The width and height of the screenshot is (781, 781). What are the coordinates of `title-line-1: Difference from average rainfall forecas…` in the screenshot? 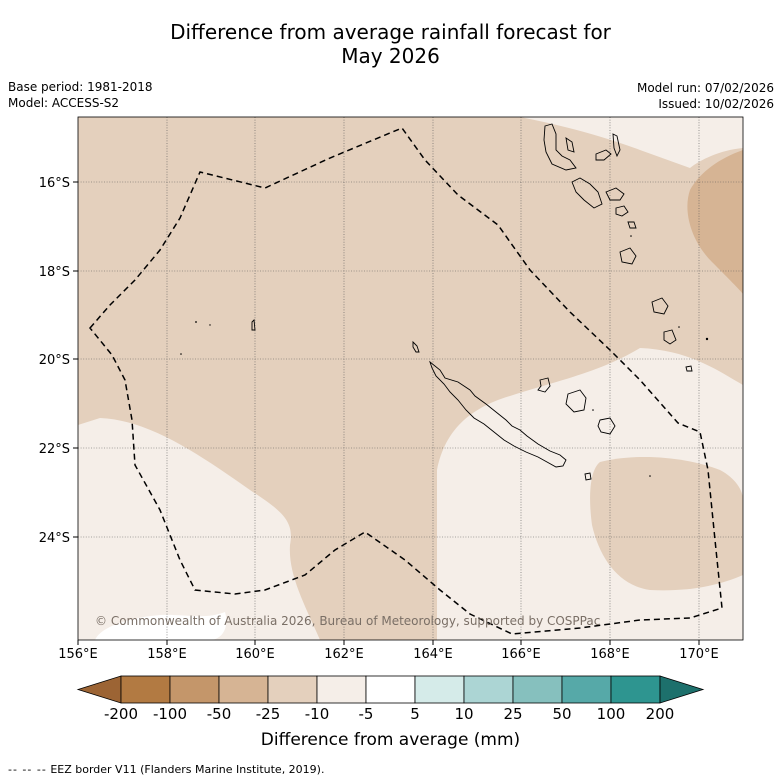 It's located at (390, 32).